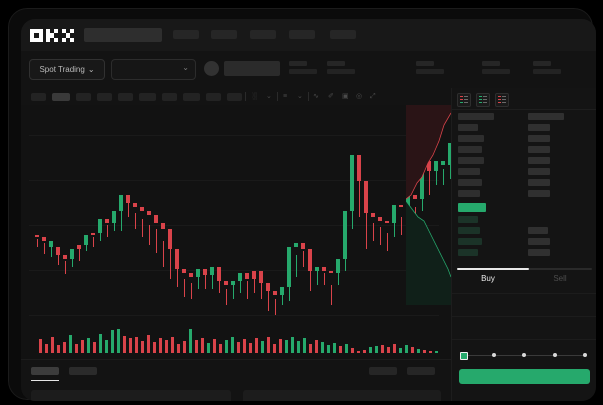 The height and width of the screenshot is (405, 603). Describe the element at coordinates (300, 96) in the screenshot. I see `chevron-down-icon-2: ⌄` at that location.